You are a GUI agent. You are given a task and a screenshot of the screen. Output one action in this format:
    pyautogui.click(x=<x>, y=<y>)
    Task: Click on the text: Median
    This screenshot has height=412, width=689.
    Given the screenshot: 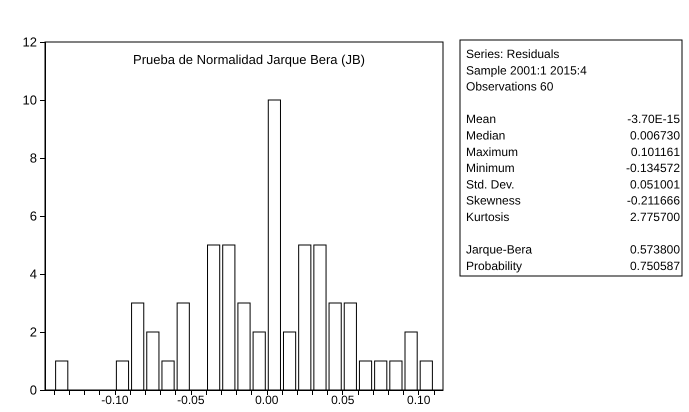 What is the action you would take?
    pyautogui.click(x=486, y=135)
    